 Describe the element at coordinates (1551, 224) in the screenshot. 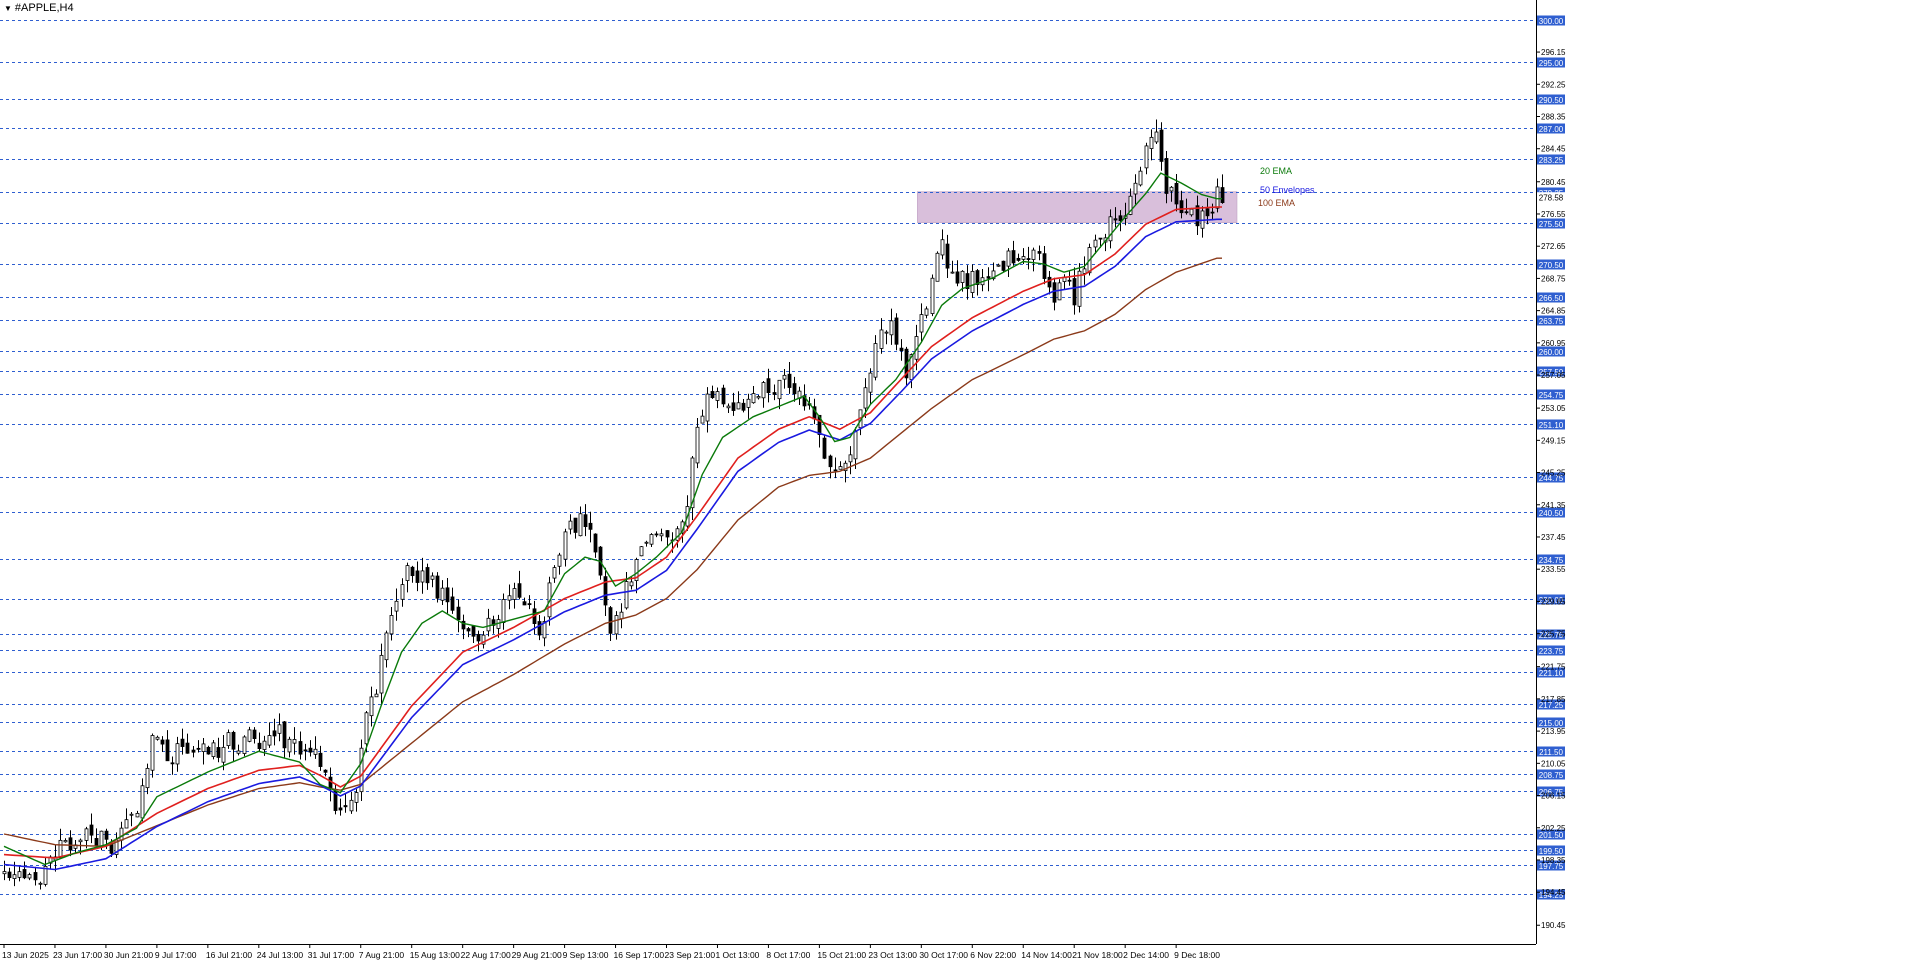

I see `level-tag-label: 275.50` at that location.